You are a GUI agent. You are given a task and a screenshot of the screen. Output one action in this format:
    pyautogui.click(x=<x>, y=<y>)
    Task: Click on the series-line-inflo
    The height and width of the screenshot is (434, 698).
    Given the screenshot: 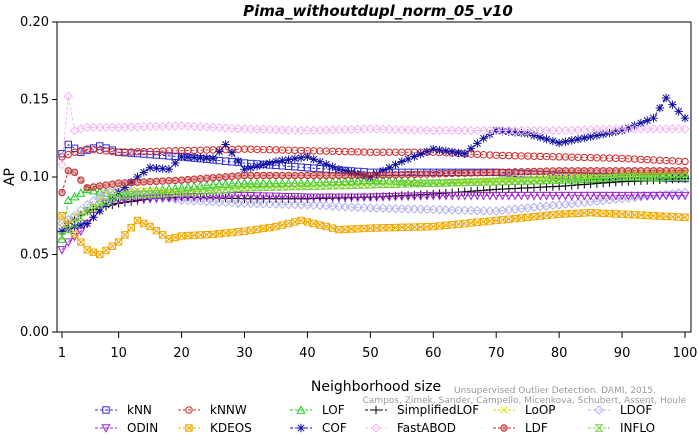 What is the action you would take?
    pyautogui.click(x=373, y=206)
    